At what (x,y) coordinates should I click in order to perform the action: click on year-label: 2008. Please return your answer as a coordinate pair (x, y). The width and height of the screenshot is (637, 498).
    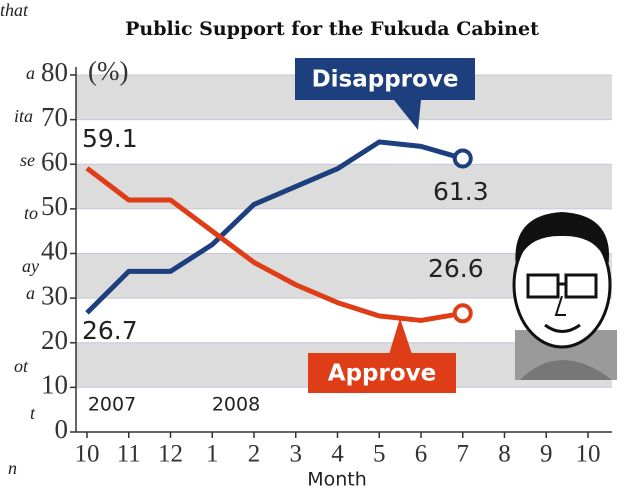
    Looking at the image, I should click on (236, 405).